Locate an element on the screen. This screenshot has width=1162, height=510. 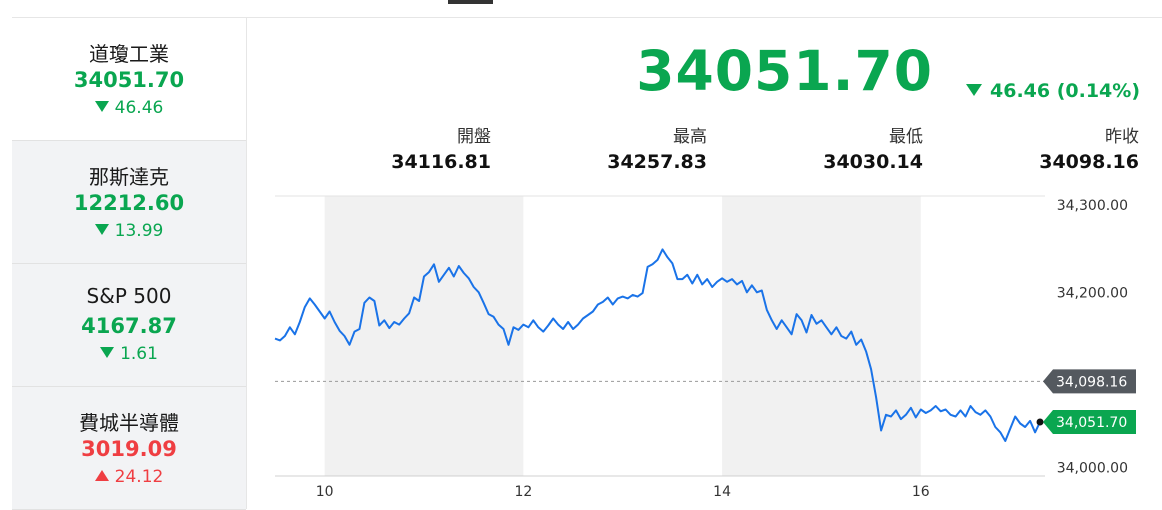
sidebar-item-sox: 費城半導體 3019.09 24.12 is located at coordinates (129, 448).